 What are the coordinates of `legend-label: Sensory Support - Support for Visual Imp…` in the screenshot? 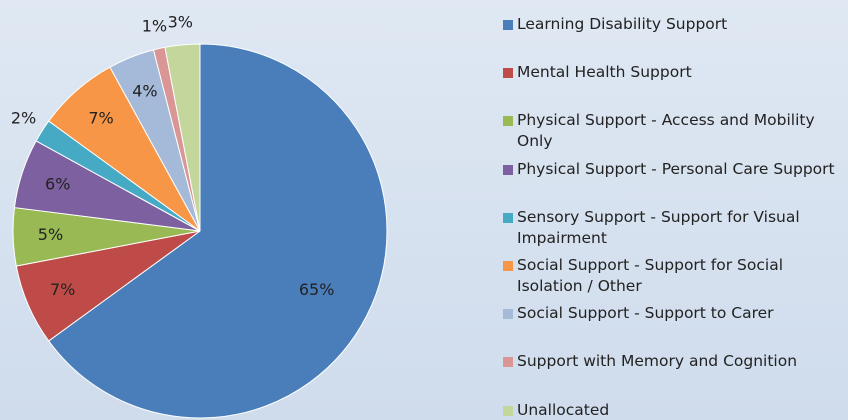 It's located at (658, 227).